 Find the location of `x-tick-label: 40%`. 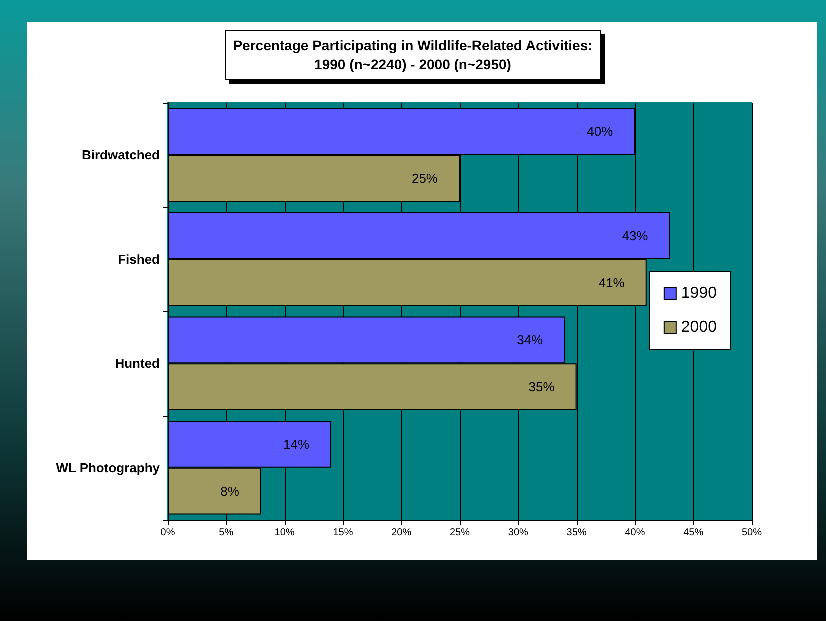

x-tick-label: 40% is located at coordinates (635, 533).